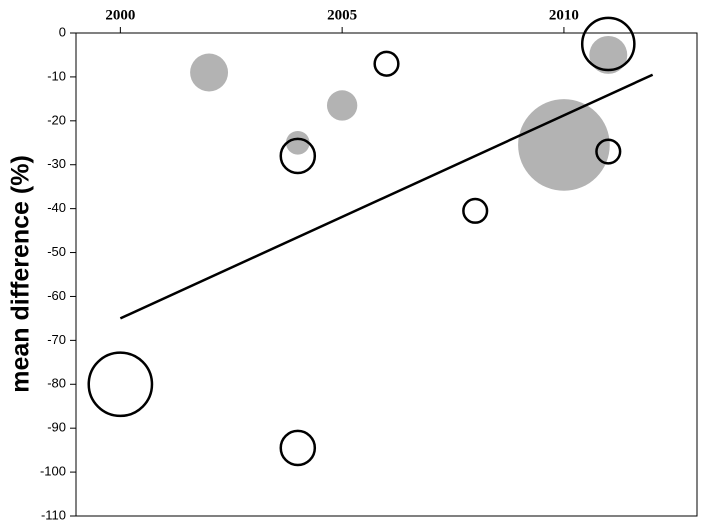 The width and height of the screenshot is (705, 524). Describe the element at coordinates (53, 514) in the screenshot. I see `y-tick-label: -110` at that location.